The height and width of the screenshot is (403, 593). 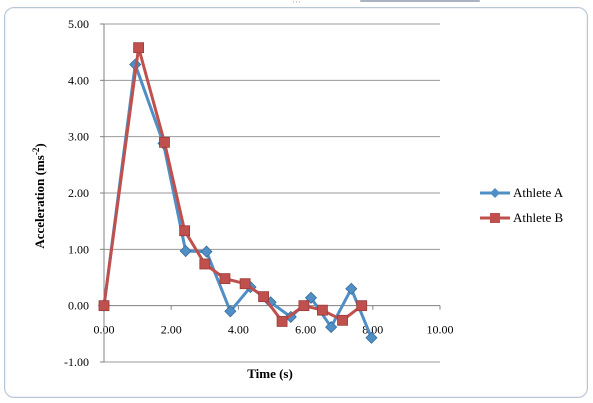 I want to click on x-tick-label: 10.00, so click(x=440, y=330).